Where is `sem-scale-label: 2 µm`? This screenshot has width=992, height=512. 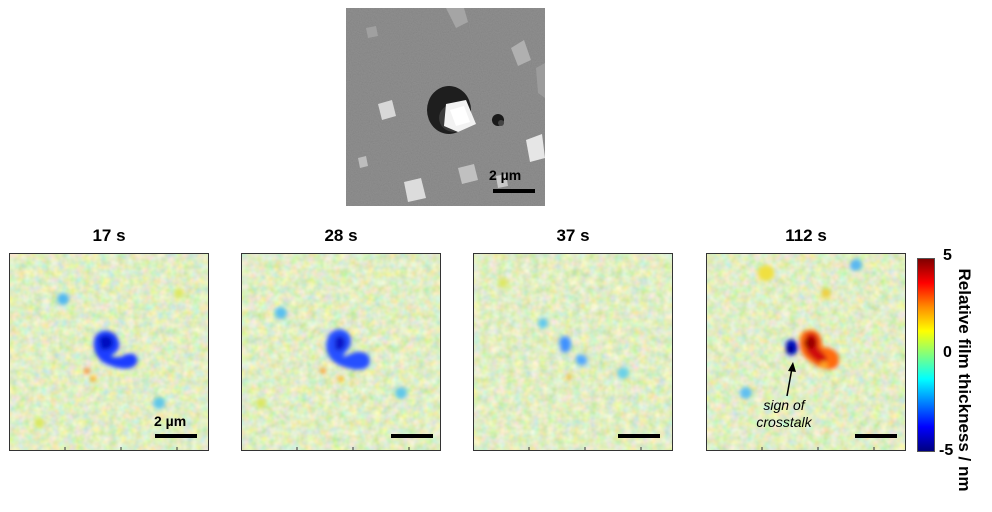
sem-scale-label: 2 µm is located at coordinates (505, 175).